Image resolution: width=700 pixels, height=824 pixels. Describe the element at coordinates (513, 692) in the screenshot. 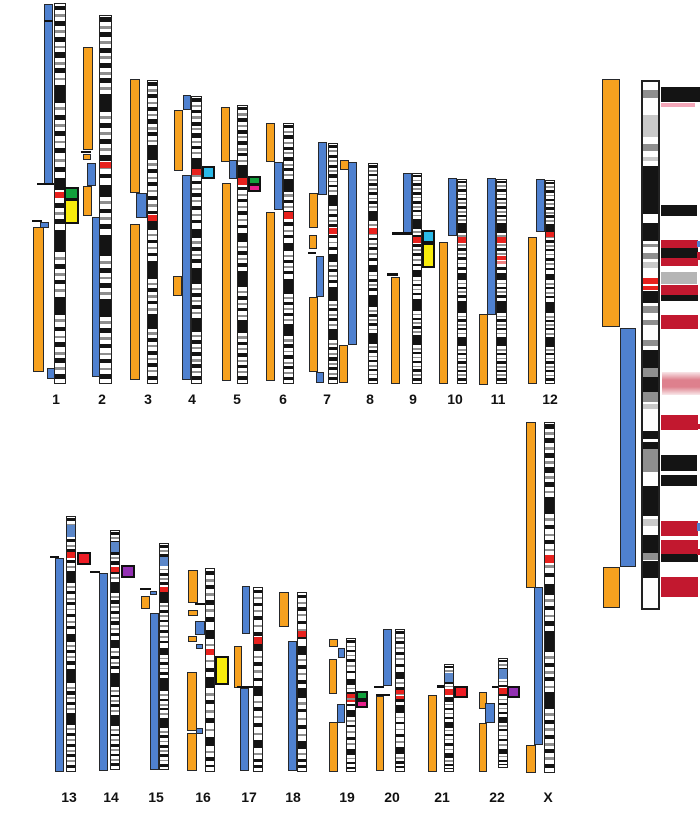

I see `purple-marker-chr22` at that location.